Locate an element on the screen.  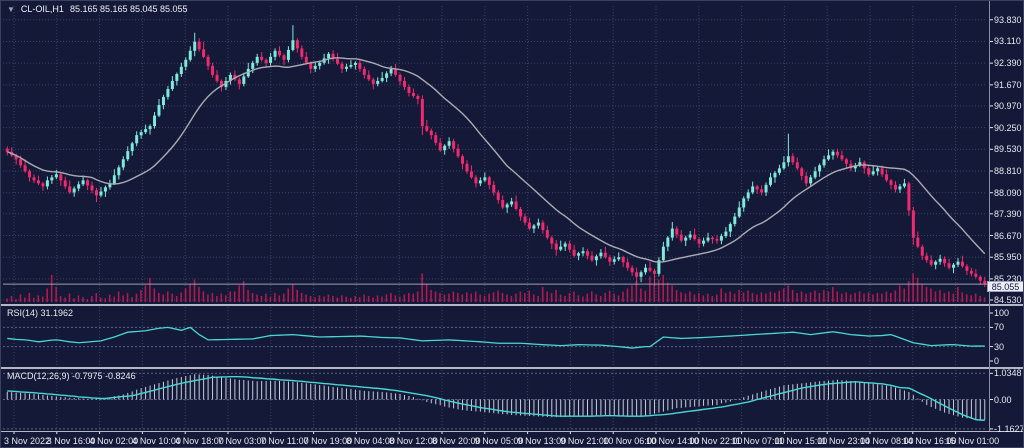
price-axis-label: 92.390 is located at coordinates (1008, 63).